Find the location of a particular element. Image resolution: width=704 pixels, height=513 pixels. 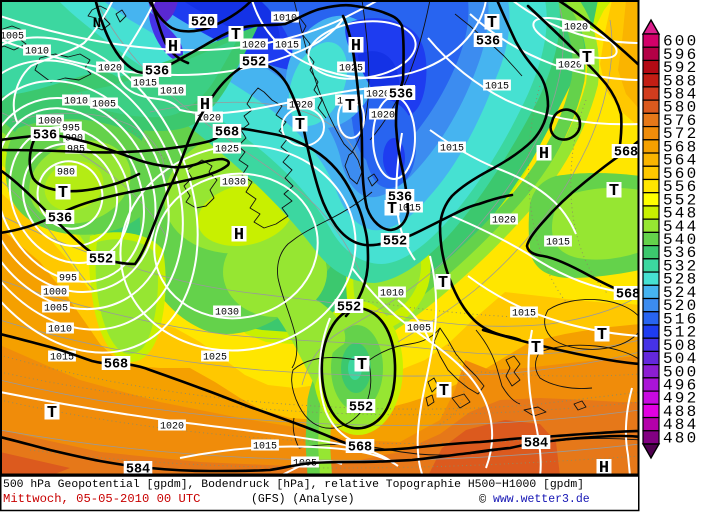

svg-text: 592 is located at coordinates (680, 68).